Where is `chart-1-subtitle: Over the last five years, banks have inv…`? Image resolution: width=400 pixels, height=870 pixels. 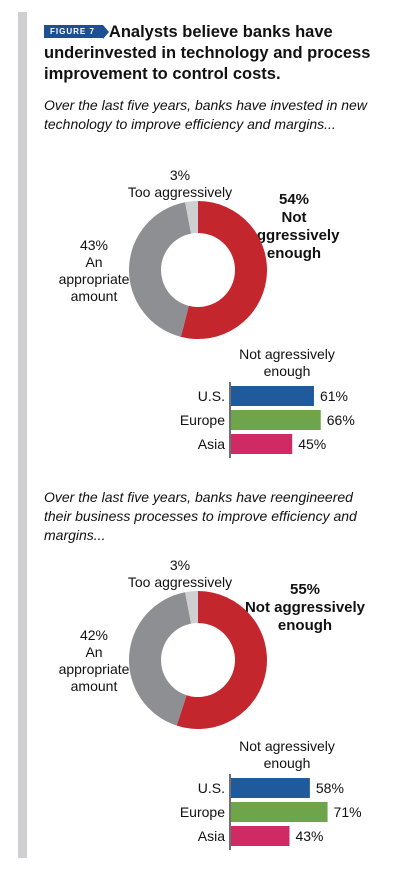 chart-1-subtitle: Over the last five years, banks have inv… is located at coordinates (205, 114).